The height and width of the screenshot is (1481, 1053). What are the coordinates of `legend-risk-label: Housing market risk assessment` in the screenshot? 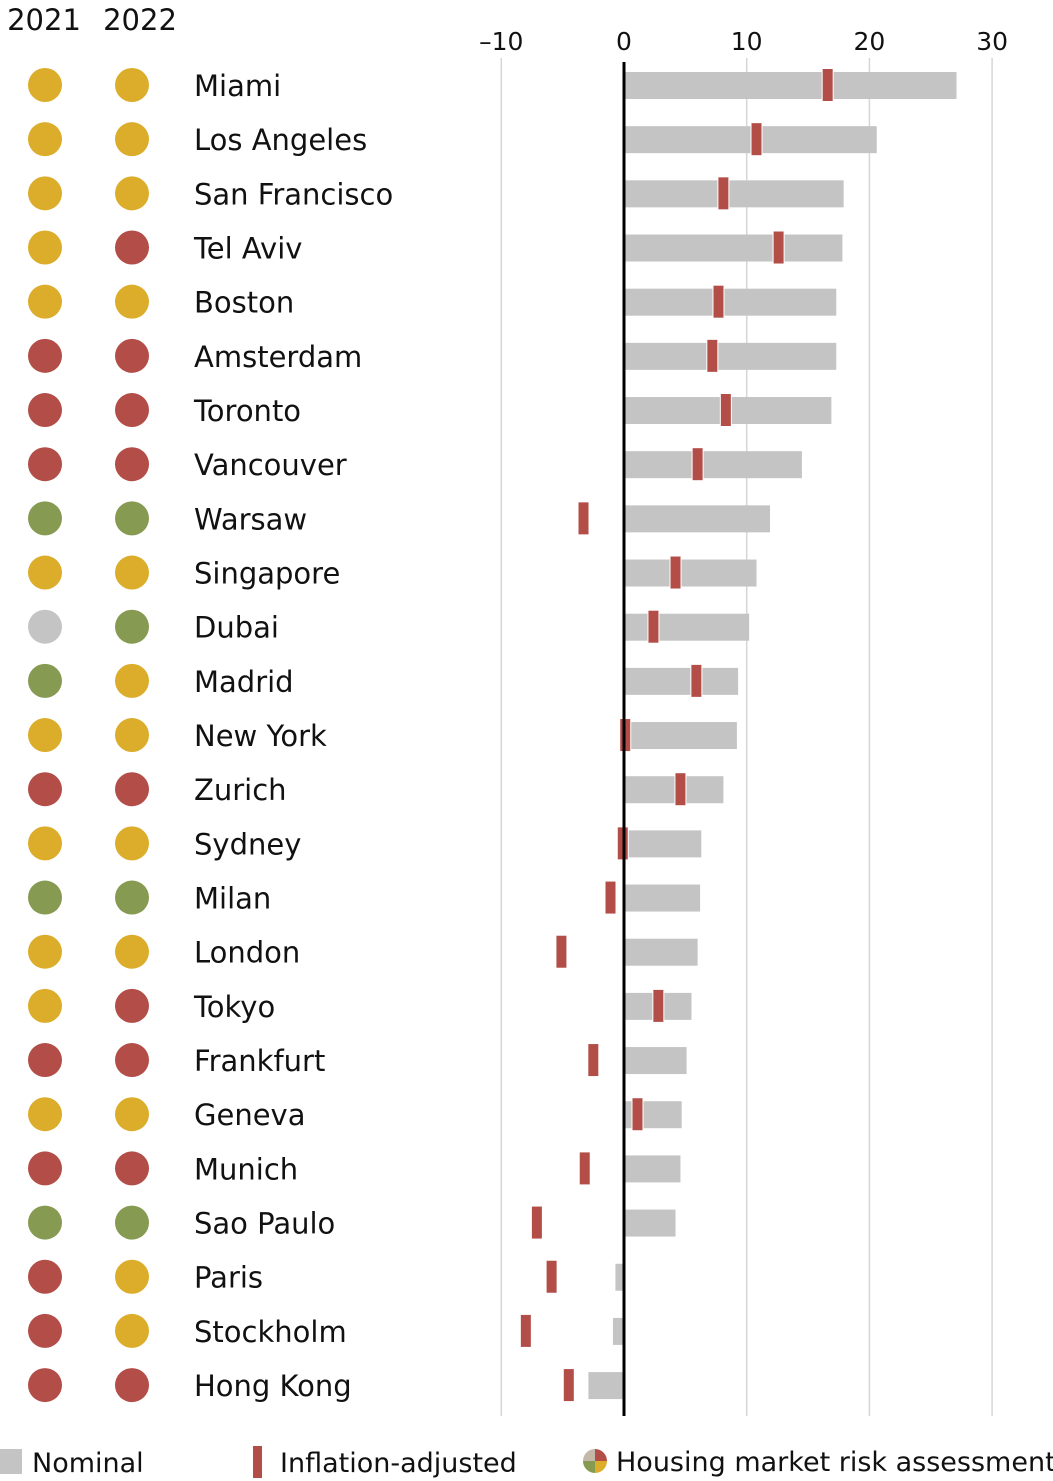 It's located at (834, 1462).